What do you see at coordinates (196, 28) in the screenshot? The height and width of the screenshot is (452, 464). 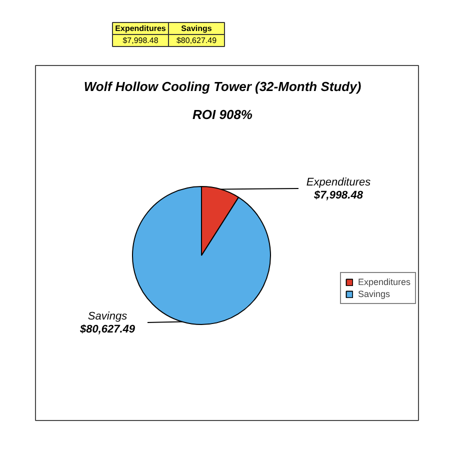 I see `text: Savings` at bounding box center [196, 28].